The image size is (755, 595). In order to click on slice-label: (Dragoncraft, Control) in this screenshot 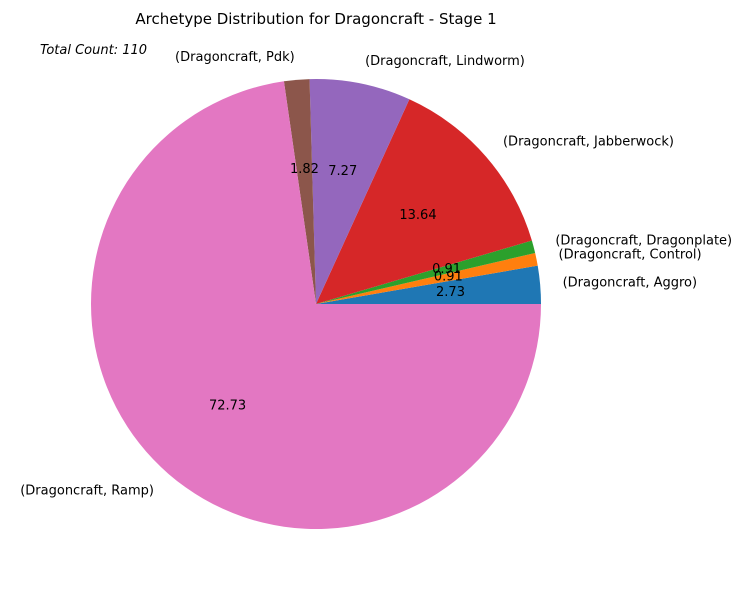, I will do `click(630, 254)`.